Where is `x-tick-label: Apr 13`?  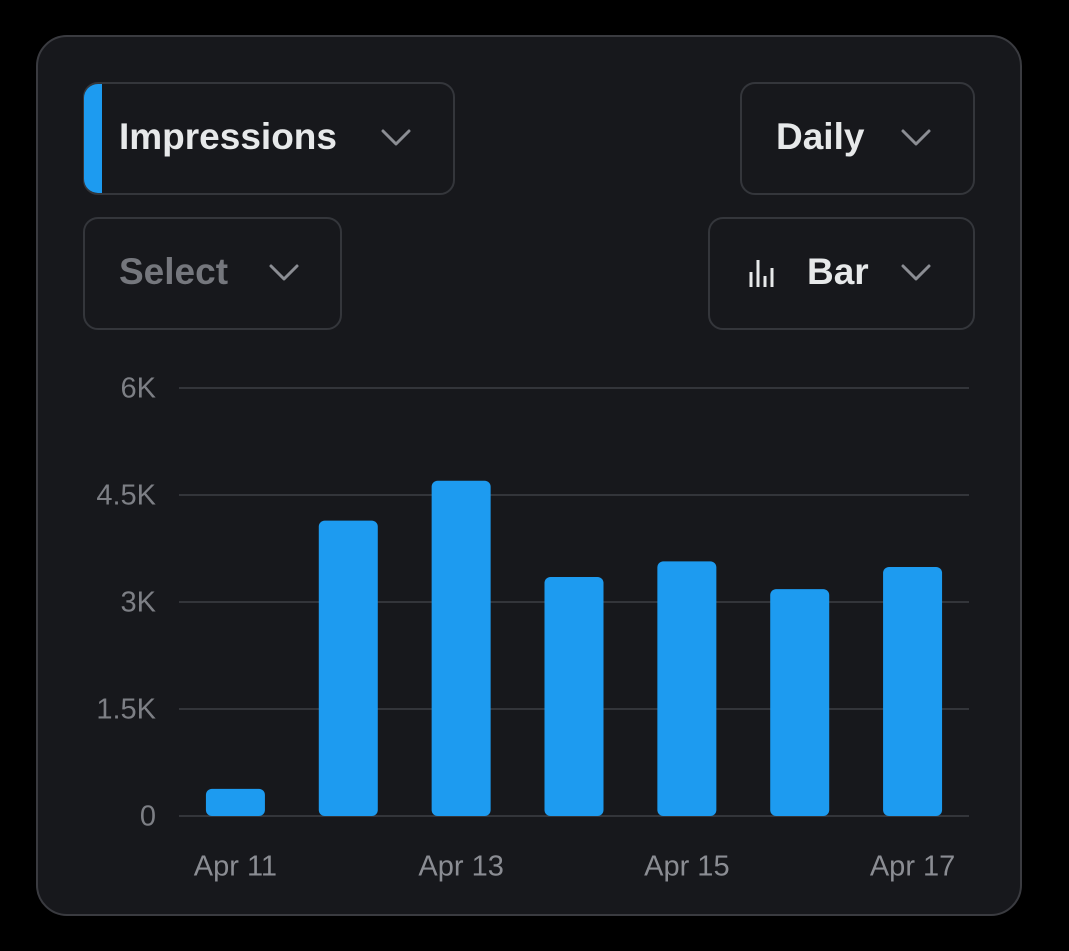
x-tick-label: Apr 13 is located at coordinates (460, 867).